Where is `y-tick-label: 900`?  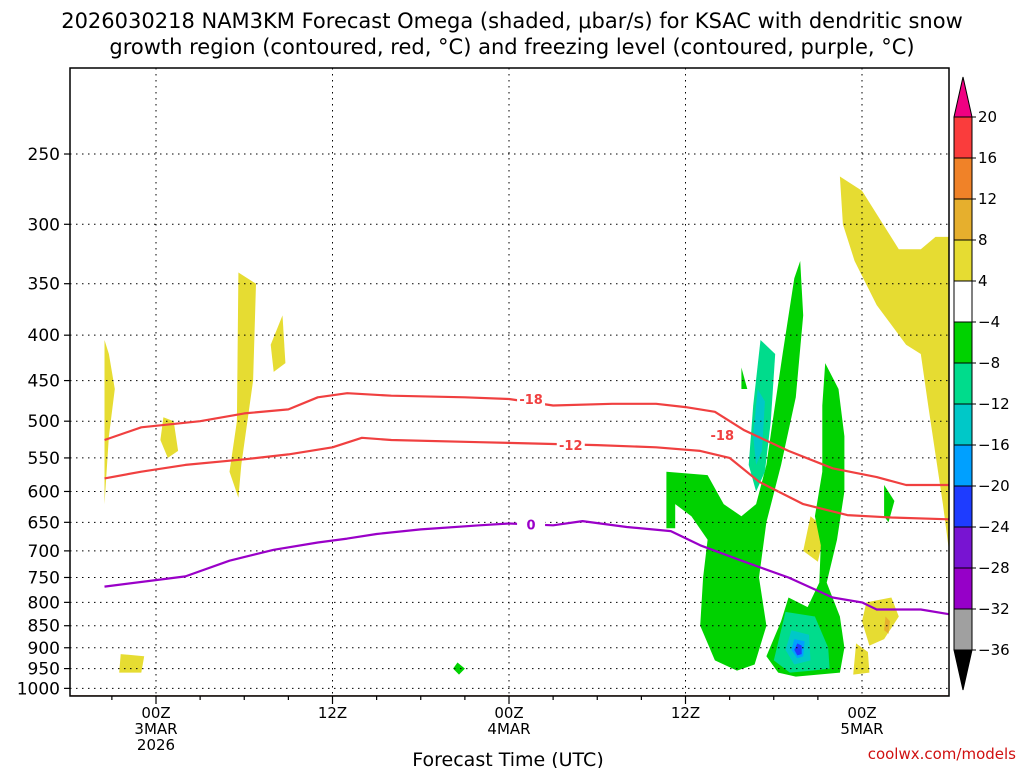
y-tick-label: 900 is located at coordinates (44, 649).